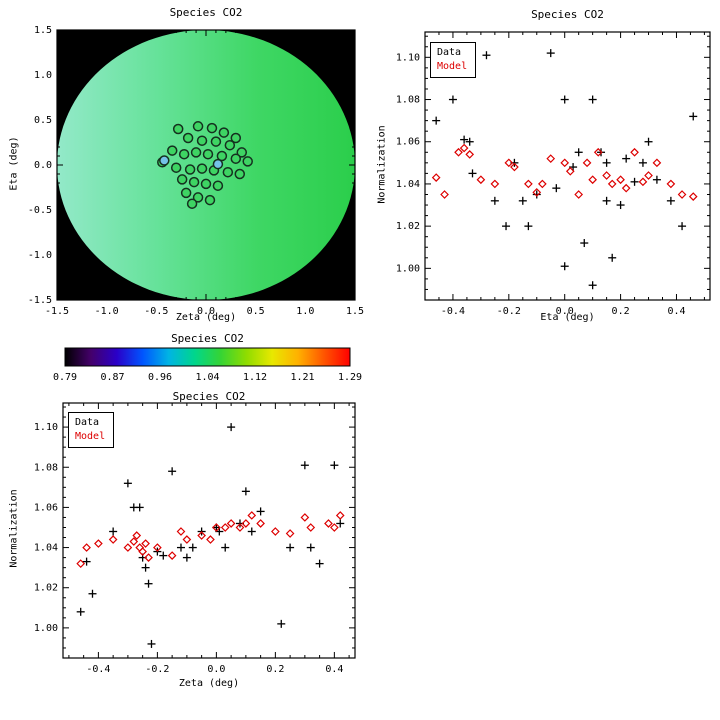 The height and width of the screenshot is (720, 720). Describe the element at coordinates (207, 338) in the screenshot. I see `colorbar-title: Species CO2` at that location.